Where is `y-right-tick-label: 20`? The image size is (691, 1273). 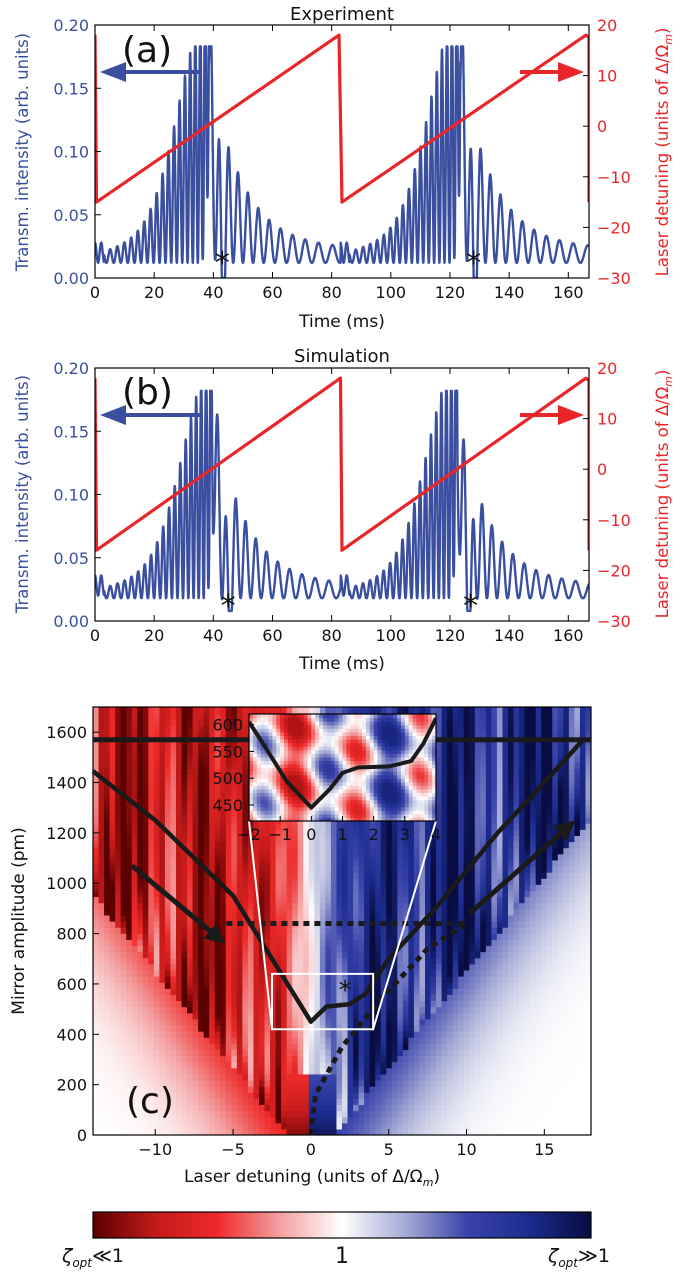 y-right-tick-label: 20 is located at coordinates (607, 368).